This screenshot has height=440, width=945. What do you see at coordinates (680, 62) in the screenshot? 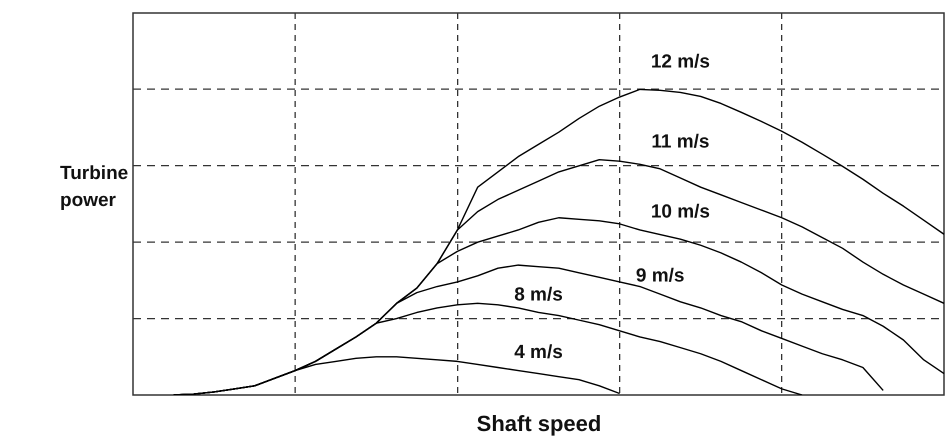
I see `series-label: 12 m/s` at bounding box center [680, 62].